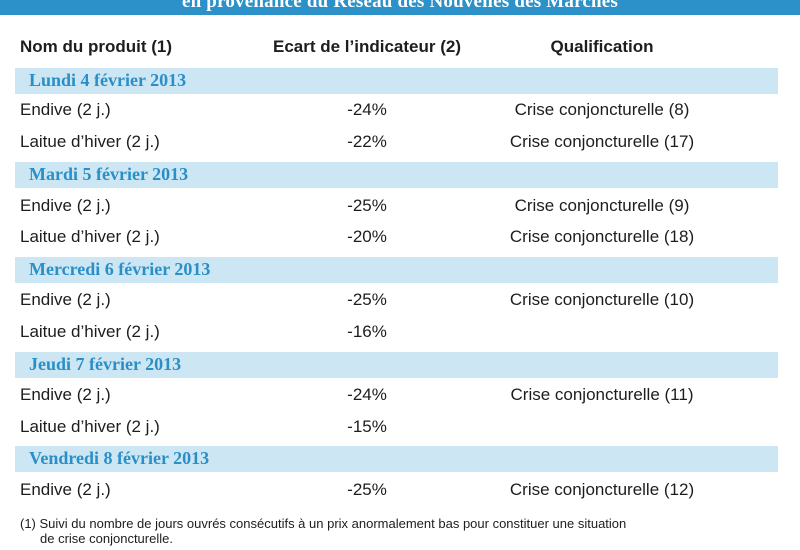 Image resolution: width=800 pixels, height=550 pixels. Describe the element at coordinates (396, 365) in the screenshot. I see `day-band: Jeudi 7 février 2013` at that location.